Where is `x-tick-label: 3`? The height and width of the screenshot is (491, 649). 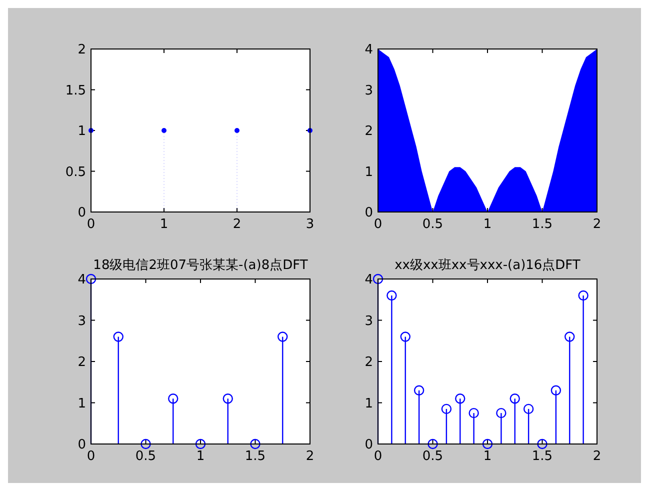
x-tick-label: 3 is located at coordinates (310, 224).